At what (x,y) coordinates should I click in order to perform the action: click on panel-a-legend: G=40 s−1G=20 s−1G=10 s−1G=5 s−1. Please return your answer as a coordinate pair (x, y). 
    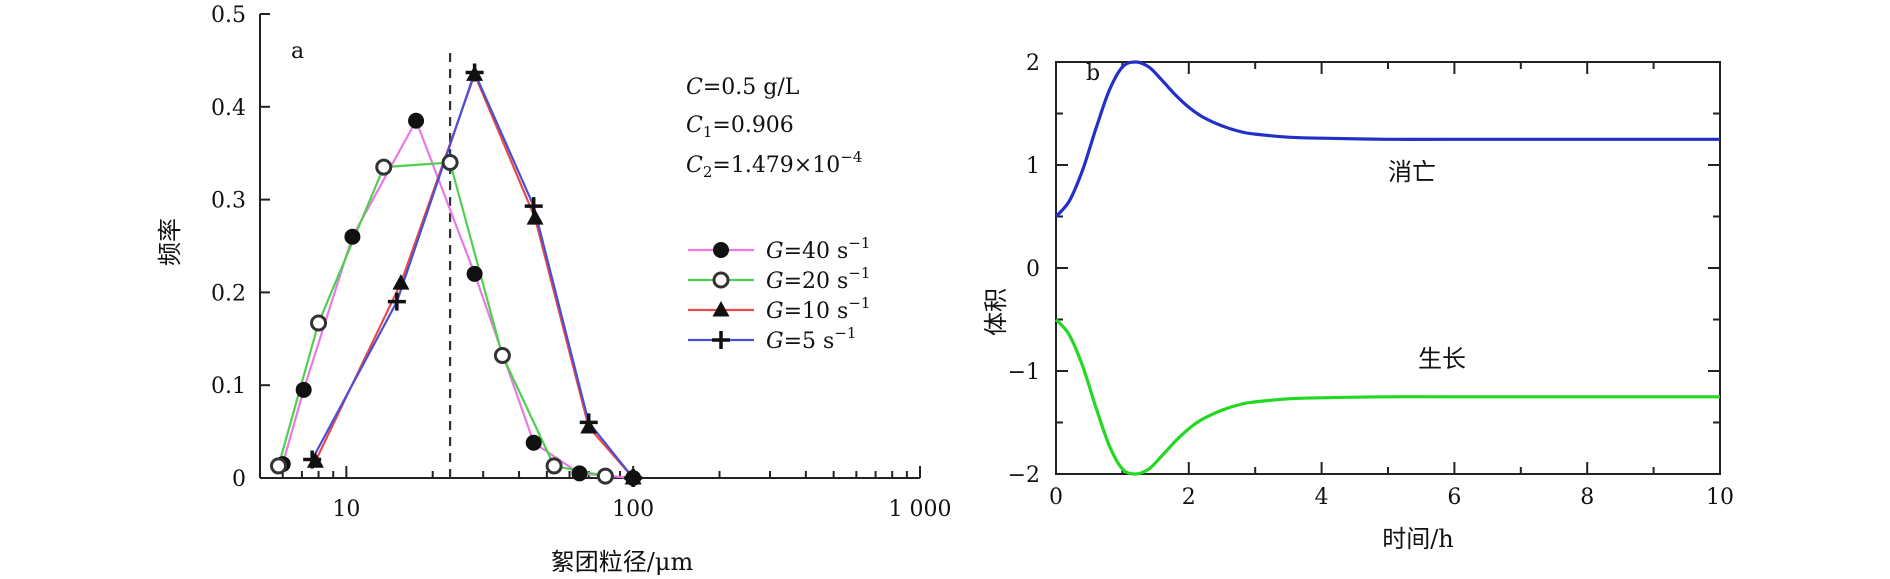
    Looking at the image, I should click on (779, 294).